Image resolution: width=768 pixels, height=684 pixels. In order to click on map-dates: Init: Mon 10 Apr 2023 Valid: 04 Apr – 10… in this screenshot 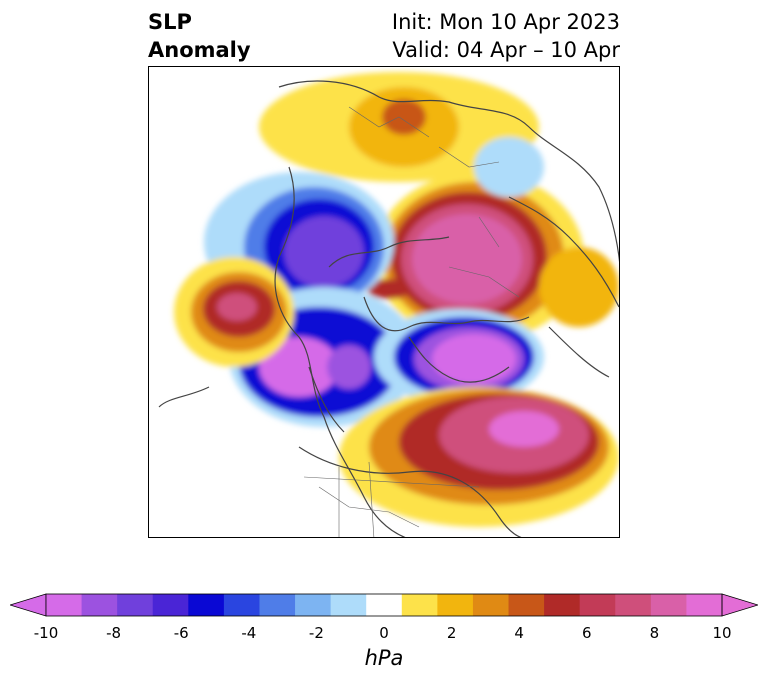, I will do `click(506, 36)`.